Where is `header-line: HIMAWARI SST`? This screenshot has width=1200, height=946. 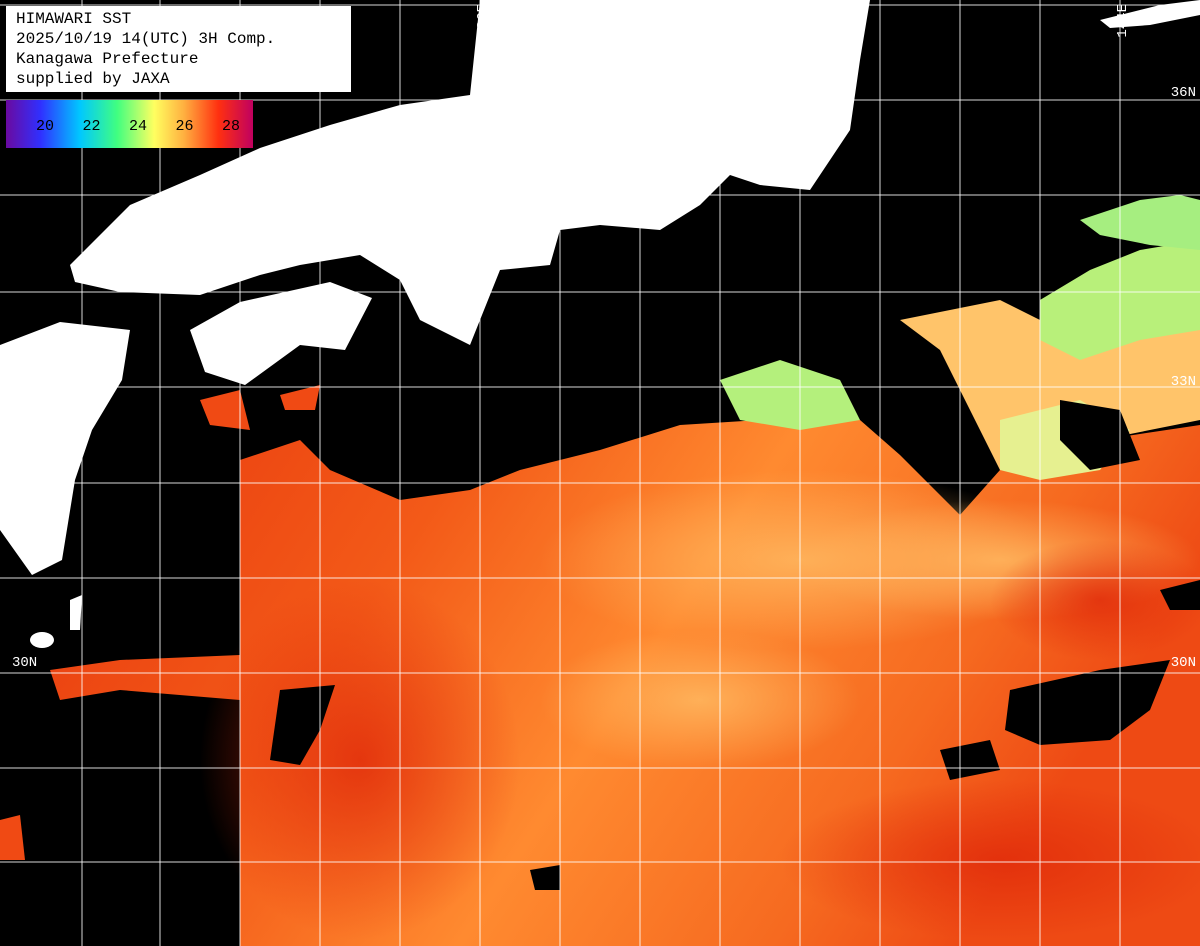 header-line: HIMAWARI SST is located at coordinates (73, 19).